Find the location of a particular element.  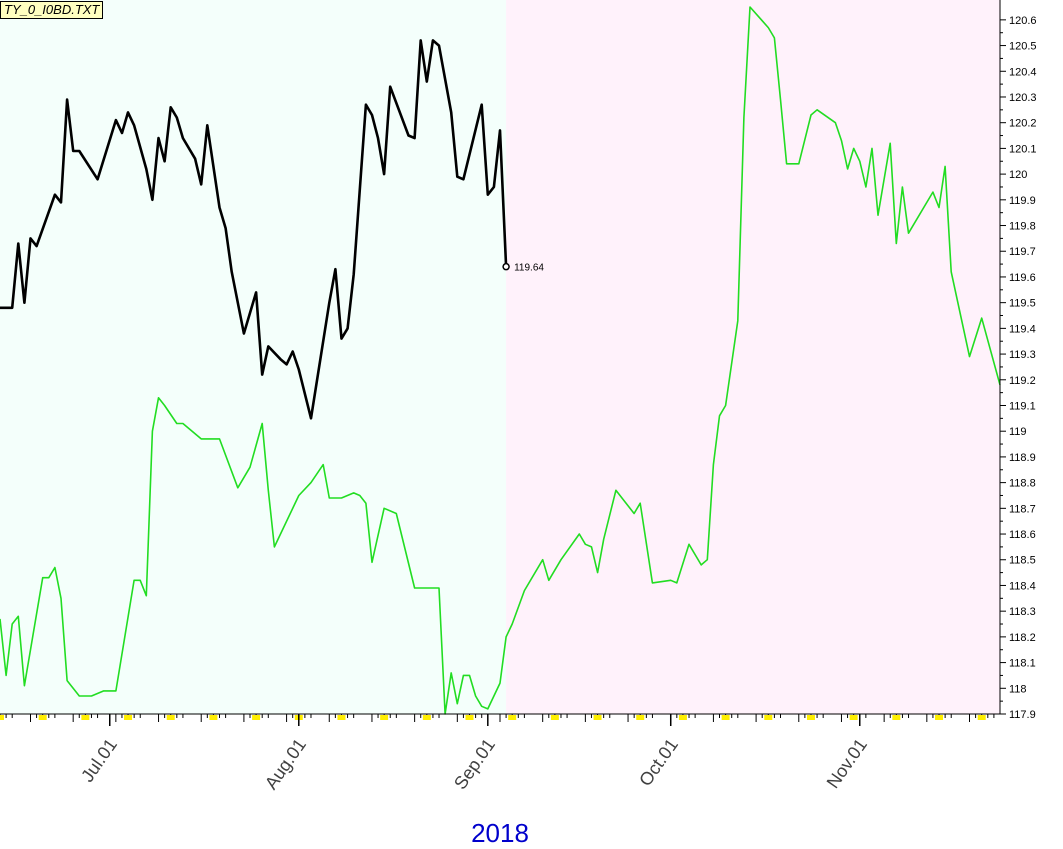

y-tick-label: 120.6 is located at coordinates (1023, 21).